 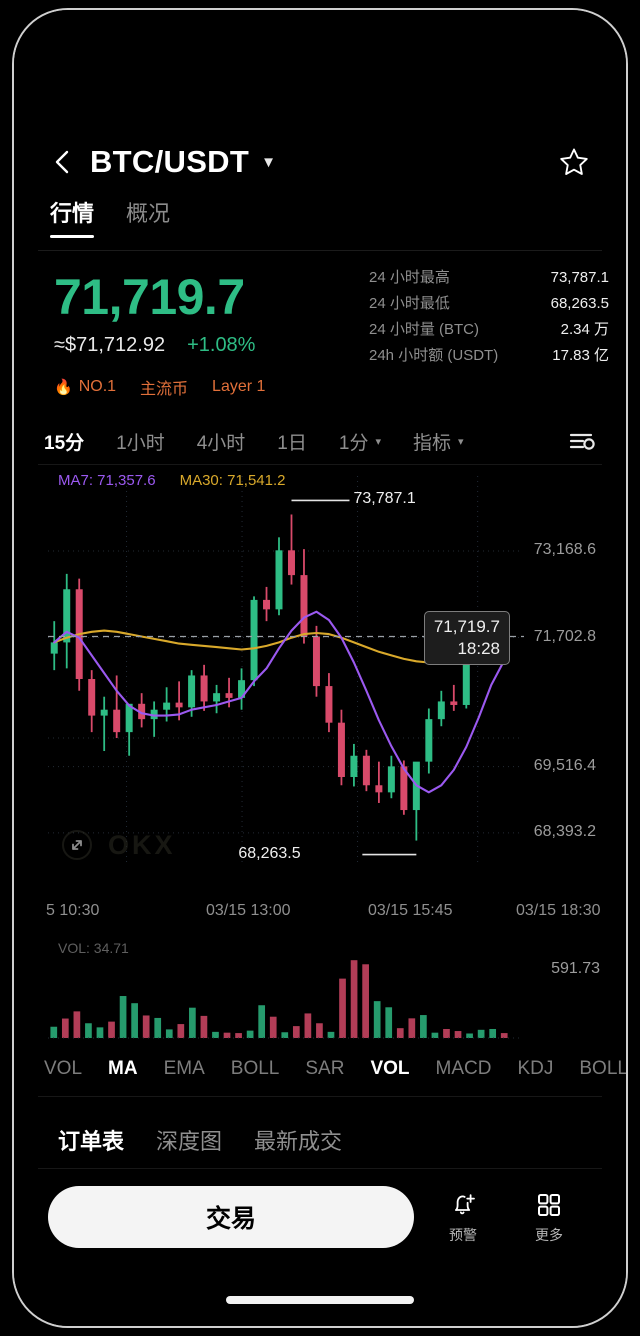 I want to click on stat-row-low: 24 小时最低 68,263.5, so click(x=489, y=305).